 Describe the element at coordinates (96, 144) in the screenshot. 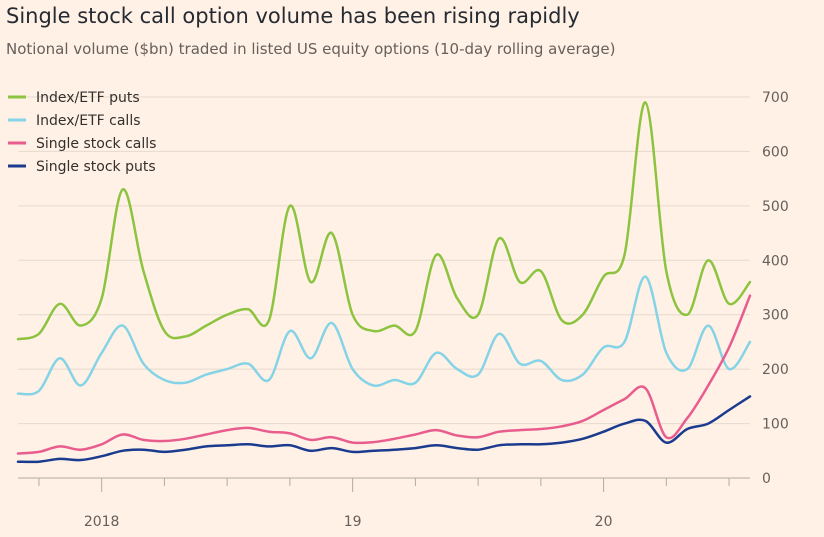

I see `legend-label-single-stock-calls: Single stock calls` at that location.